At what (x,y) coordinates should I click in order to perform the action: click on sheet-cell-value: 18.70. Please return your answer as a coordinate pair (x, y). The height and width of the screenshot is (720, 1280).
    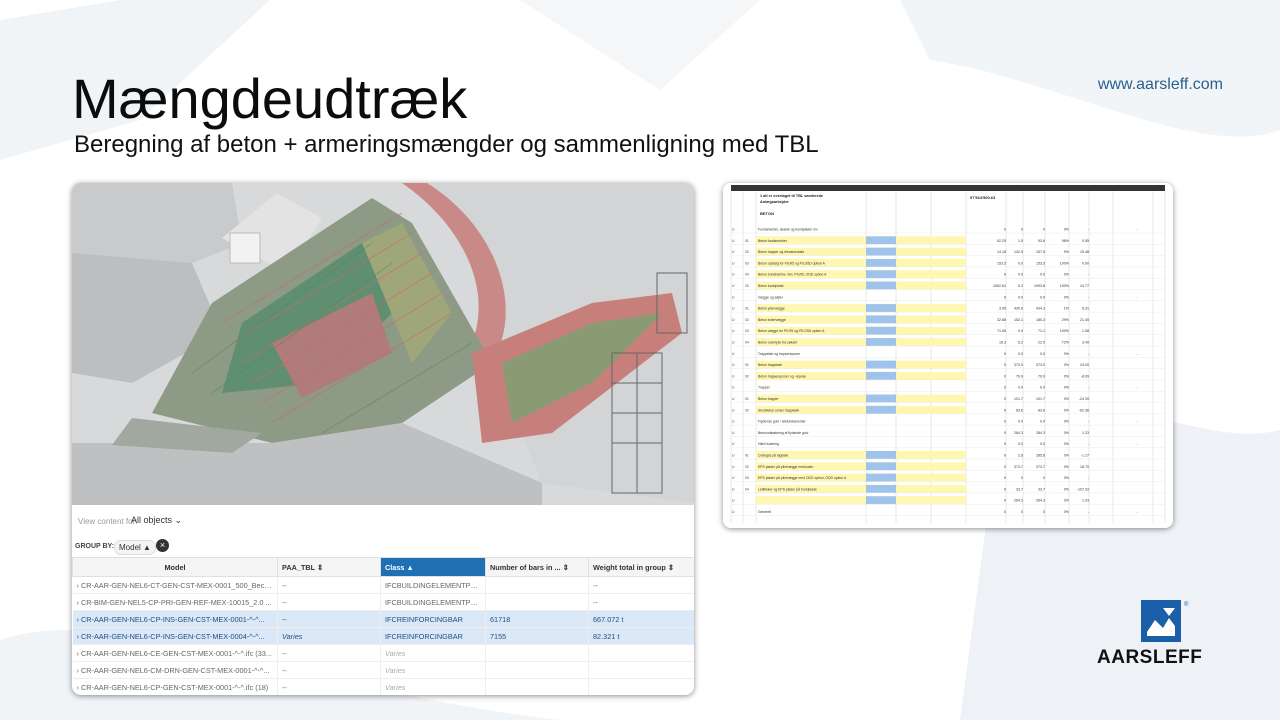
    Looking at the image, I should click on (1084, 467).